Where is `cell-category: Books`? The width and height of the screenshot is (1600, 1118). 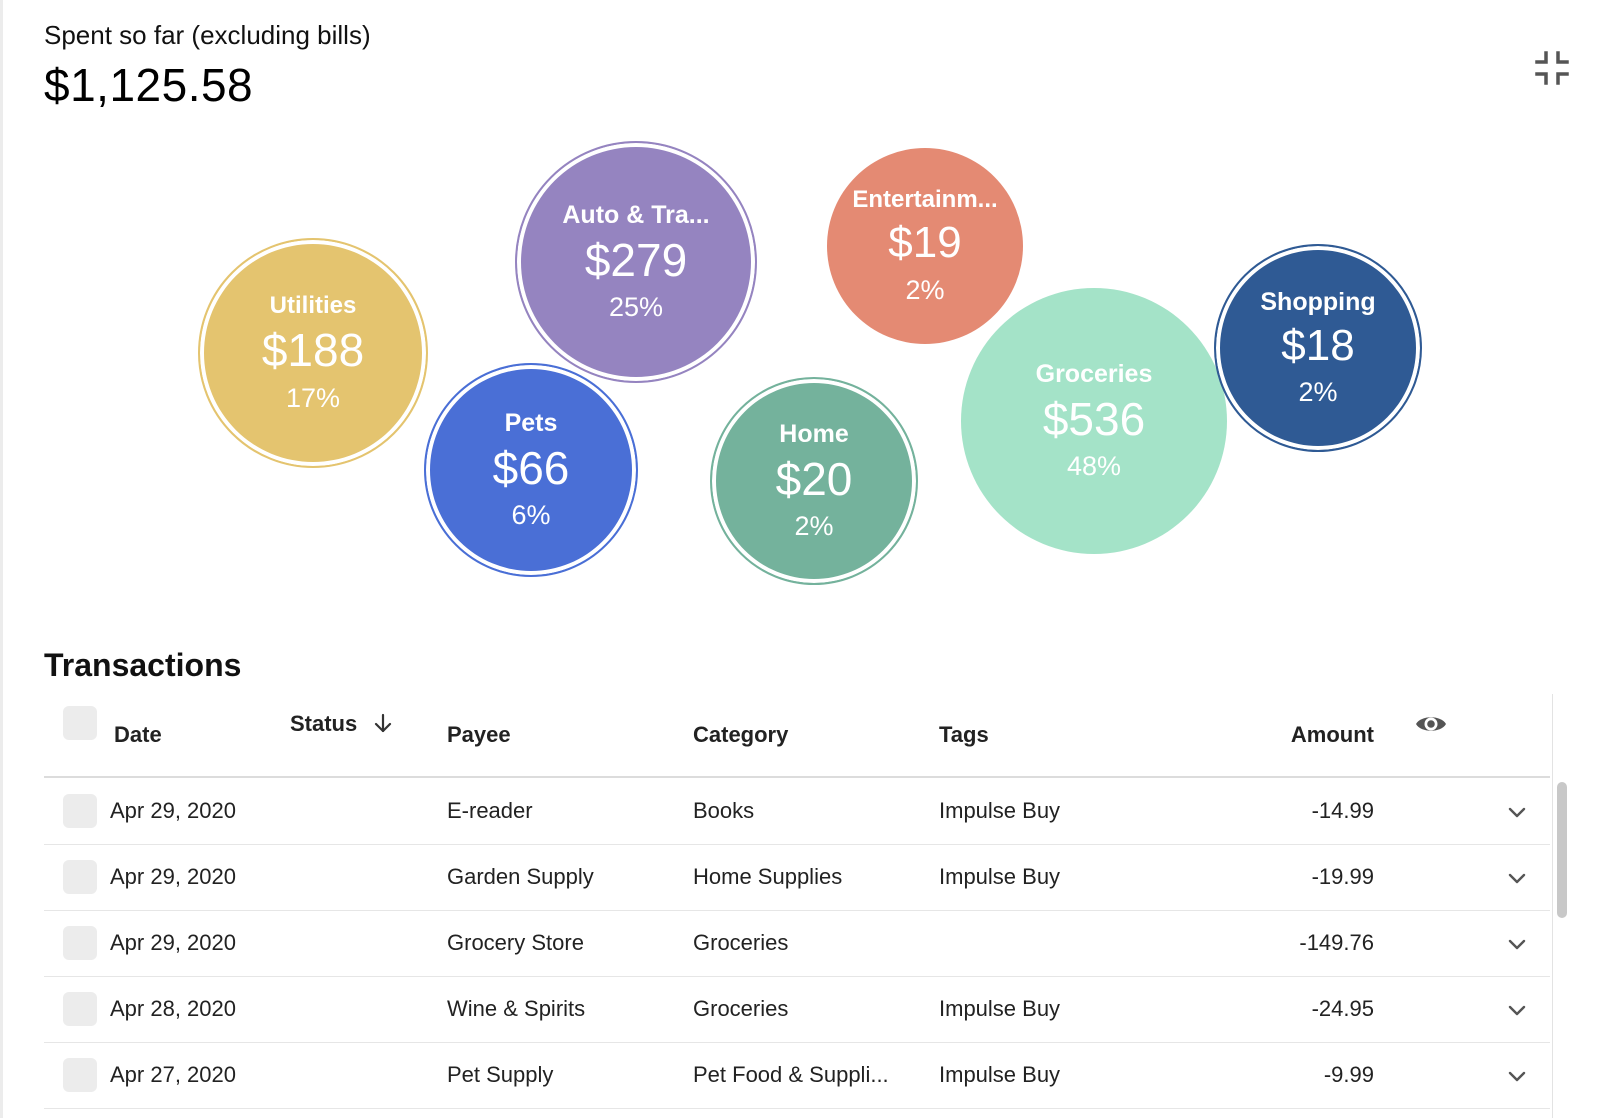
cell-category: Books is located at coordinates (724, 810).